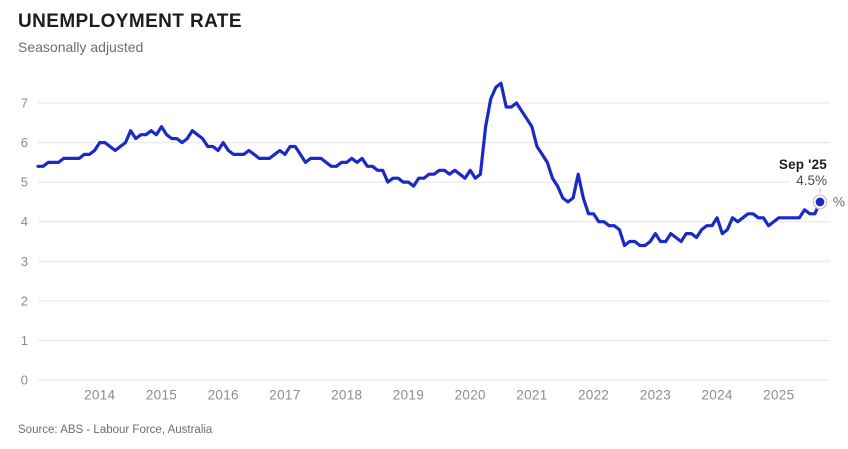 The height and width of the screenshot is (449, 848). Describe the element at coordinates (161, 395) in the screenshot. I see `x-tick-label-2015: 2015` at that location.